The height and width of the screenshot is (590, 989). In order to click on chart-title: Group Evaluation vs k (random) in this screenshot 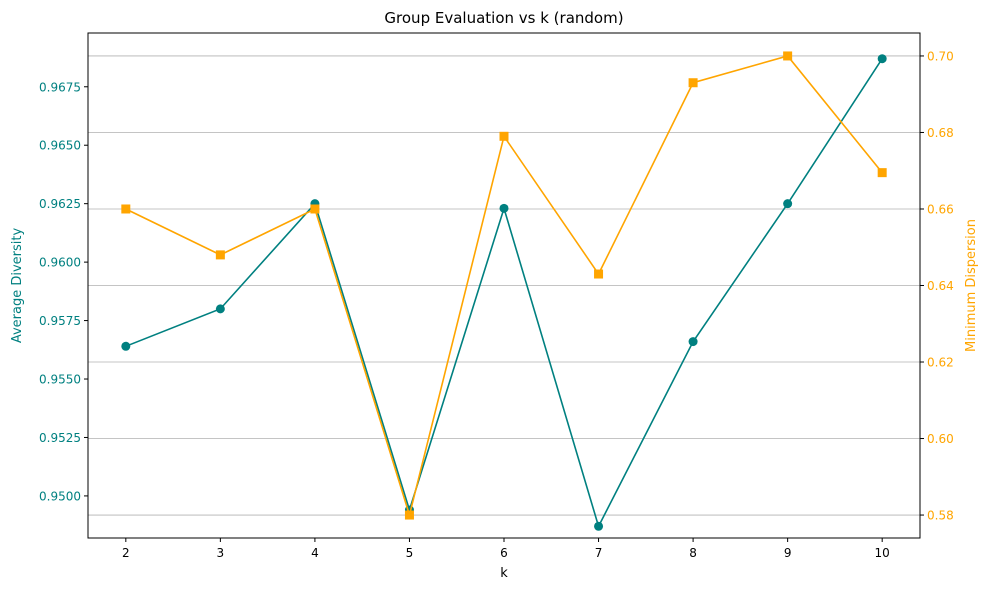, I will do `click(503, 18)`.